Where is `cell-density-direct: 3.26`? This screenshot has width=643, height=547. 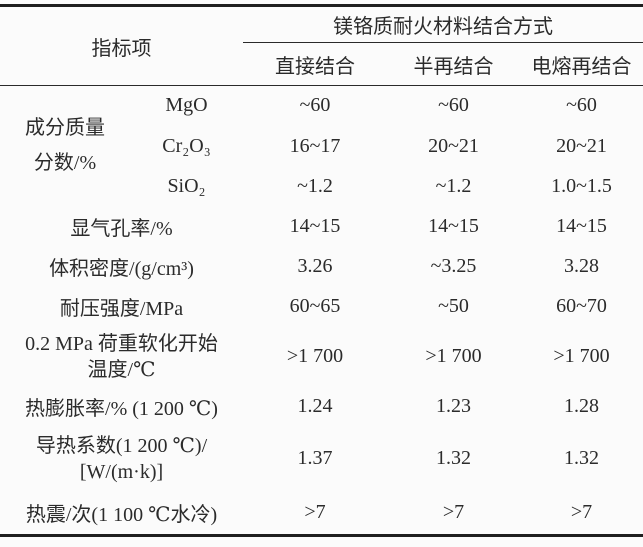
cell-density-direct: 3.26 is located at coordinates (315, 266).